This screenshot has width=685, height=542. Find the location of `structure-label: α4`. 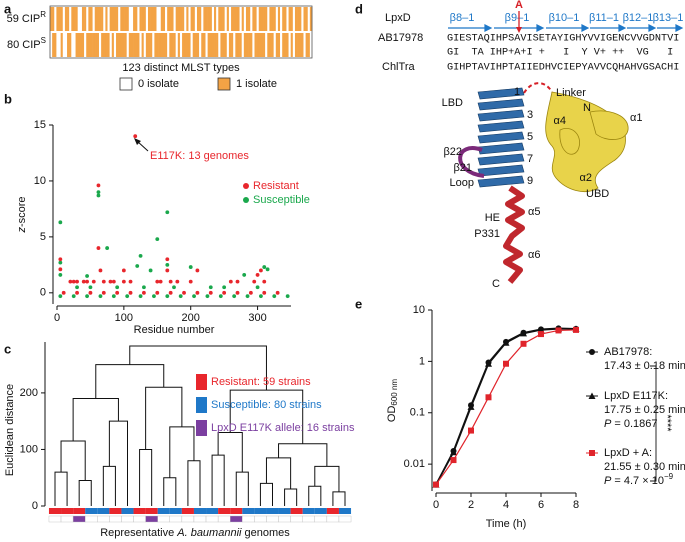

structure-label: α4 is located at coordinates (560, 121).